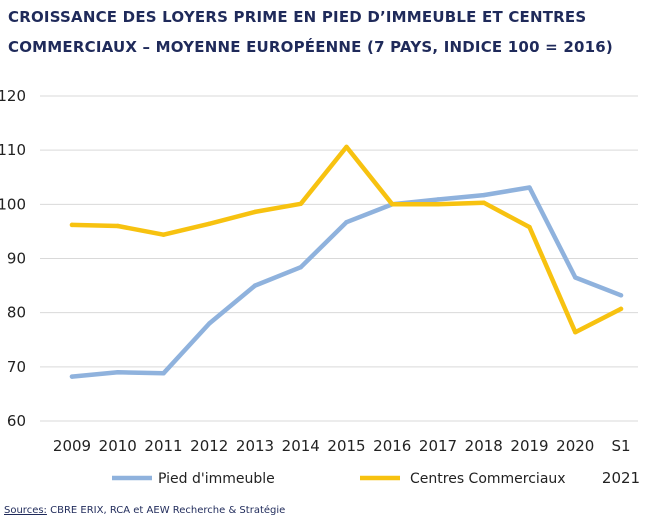 The image size is (658, 523). What do you see at coordinates (255, 446) in the screenshot?
I see `x-tick-label: 2013` at bounding box center [255, 446].